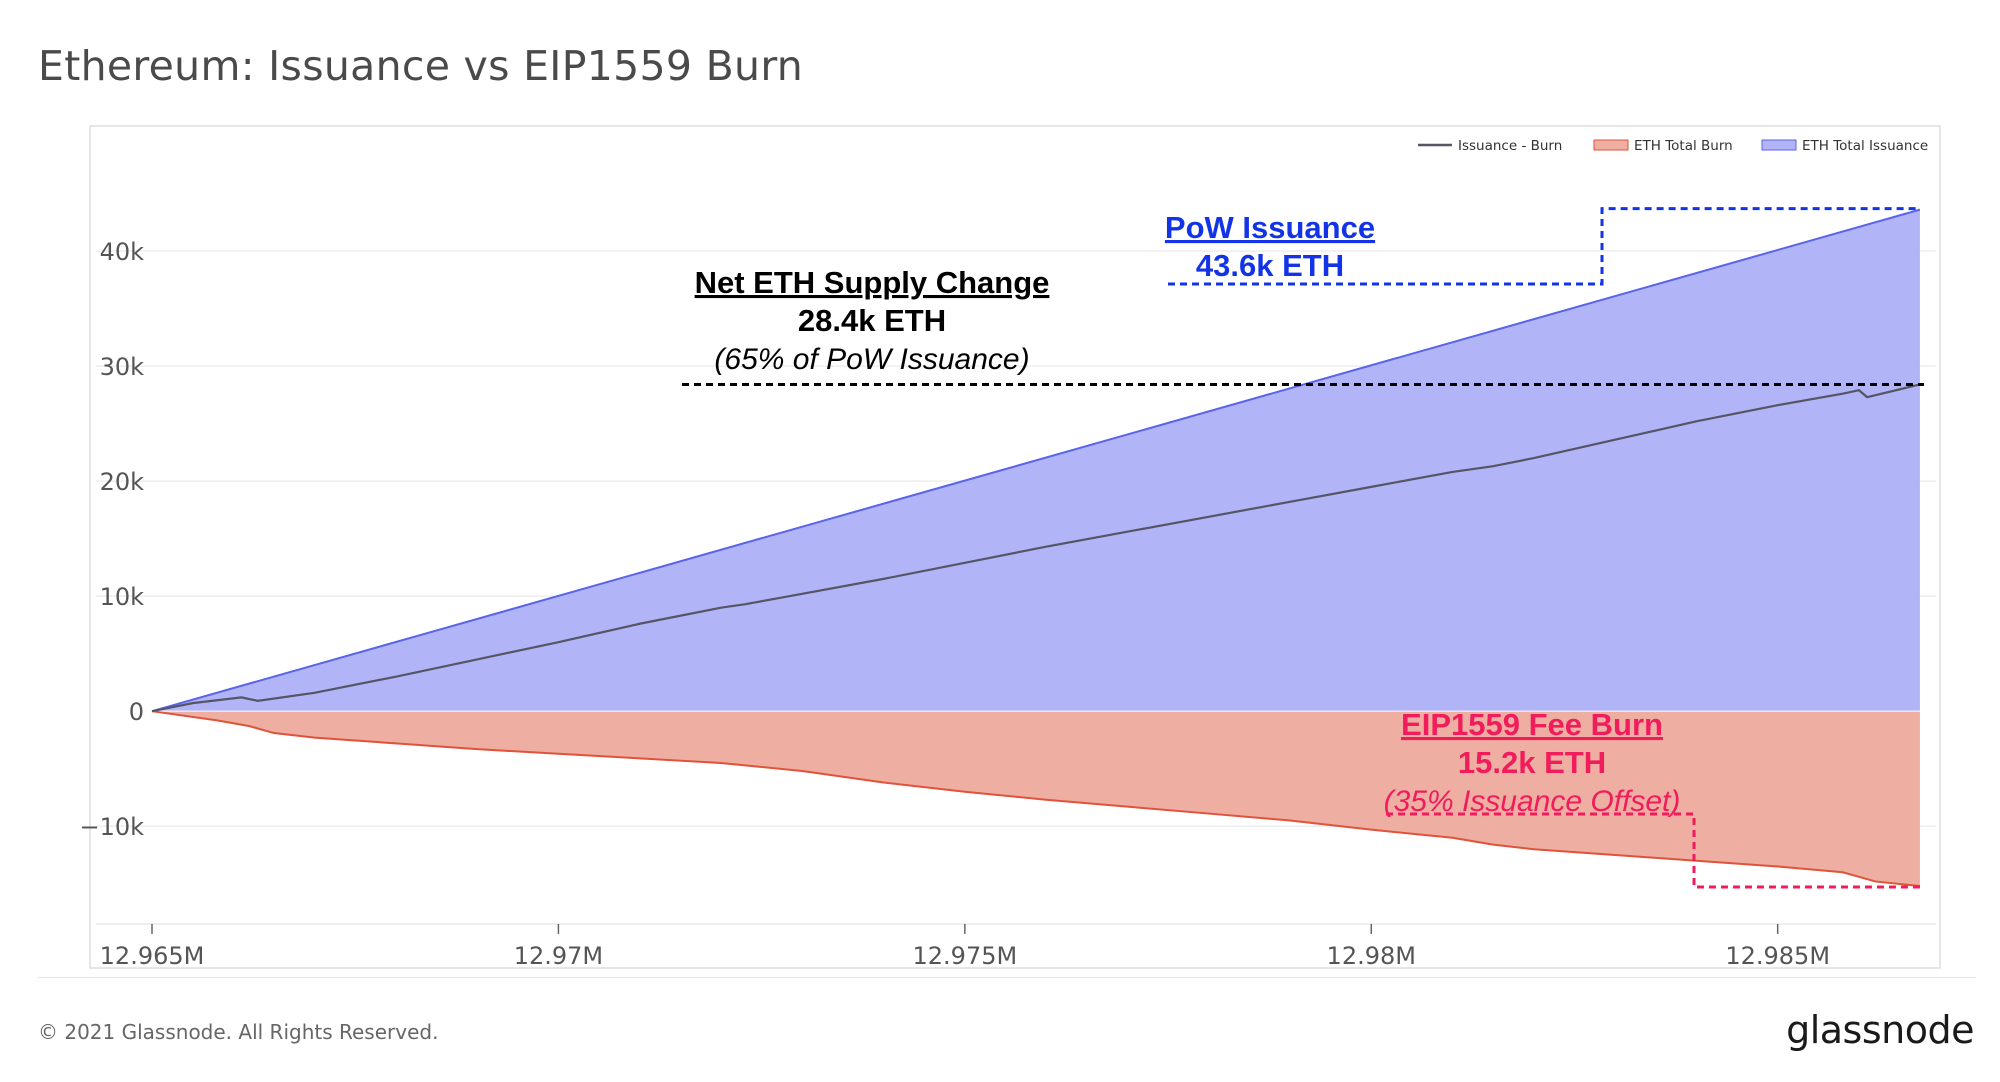 This screenshot has width=2000, height=1082. What do you see at coordinates (111, 827) in the screenshot?
I see `y-tick-label: −10k` at bounding box center [111, 827].